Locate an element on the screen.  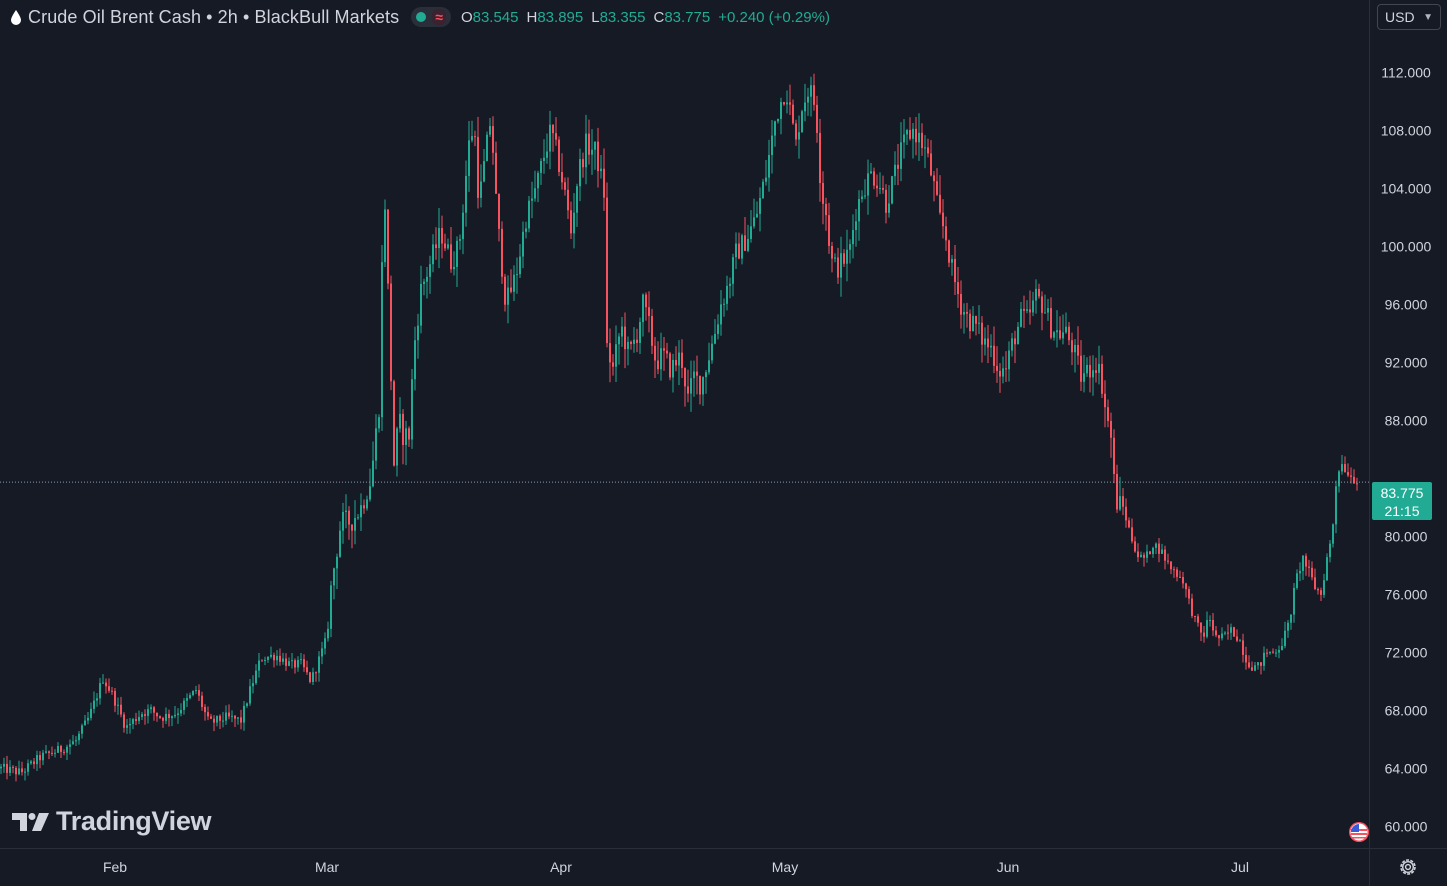
tradingview-logo: TradingView is located at coordinates (112, 821).